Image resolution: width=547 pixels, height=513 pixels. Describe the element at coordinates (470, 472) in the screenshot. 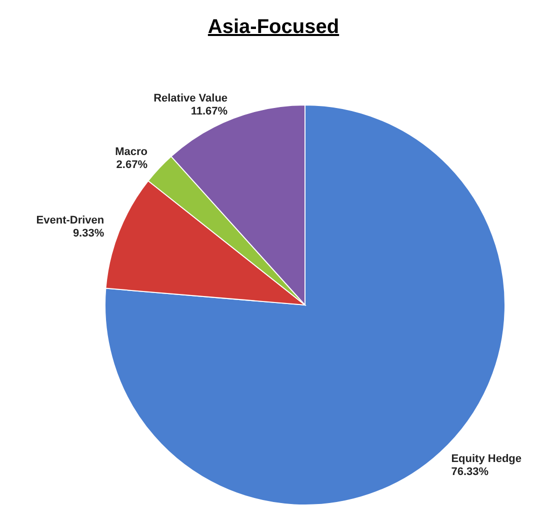

I see `data-label: 76.33%` at that location.